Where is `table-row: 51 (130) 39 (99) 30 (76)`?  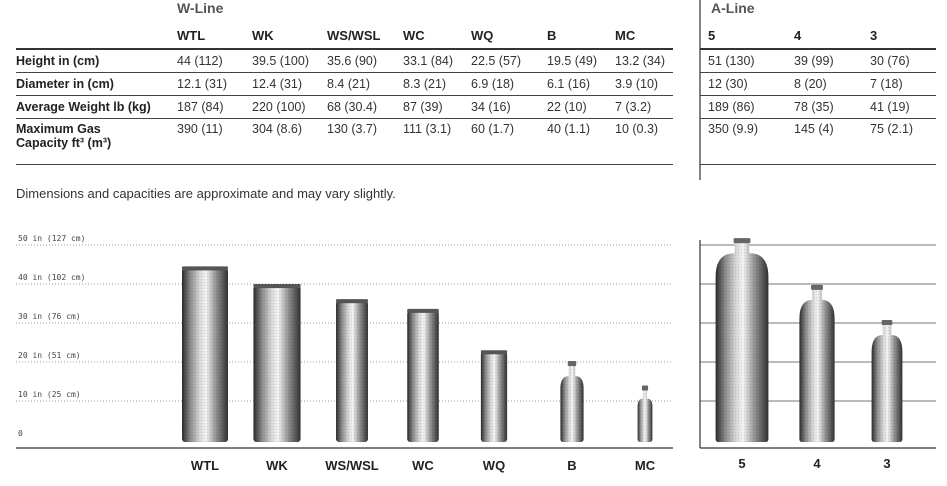 table-row: 51 (130) 39 (99) 30 (76) is located at coordinates (818, 61).